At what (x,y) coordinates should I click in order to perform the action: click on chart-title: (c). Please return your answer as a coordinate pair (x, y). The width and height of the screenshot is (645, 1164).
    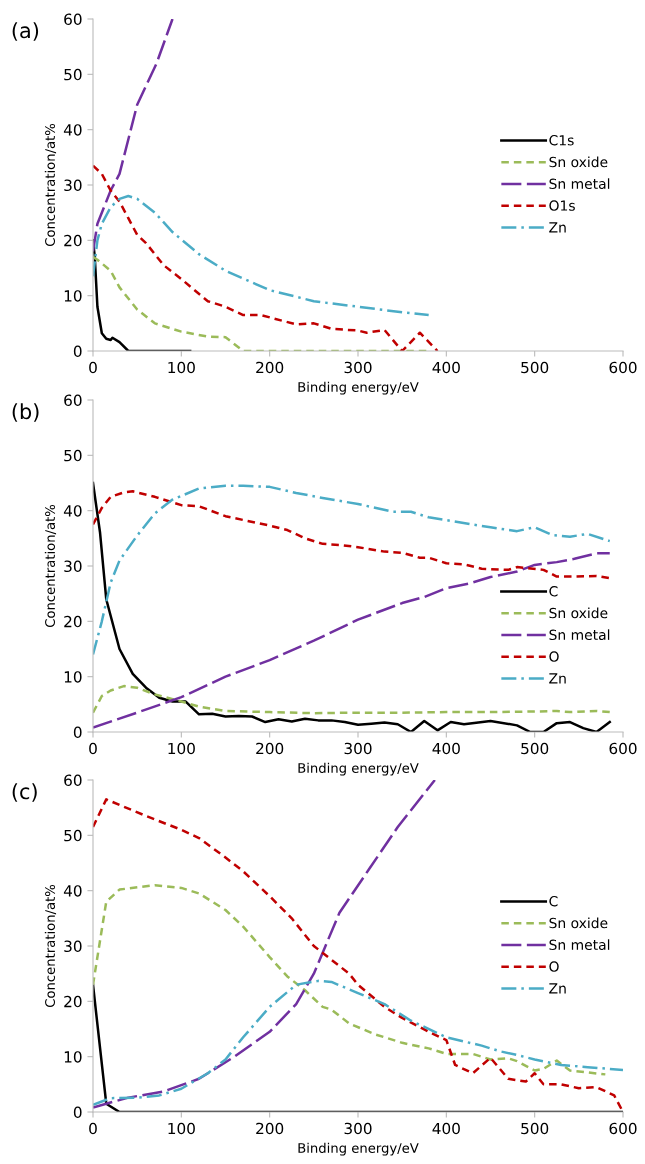
    Looking at the image, I should click on (24, 792).